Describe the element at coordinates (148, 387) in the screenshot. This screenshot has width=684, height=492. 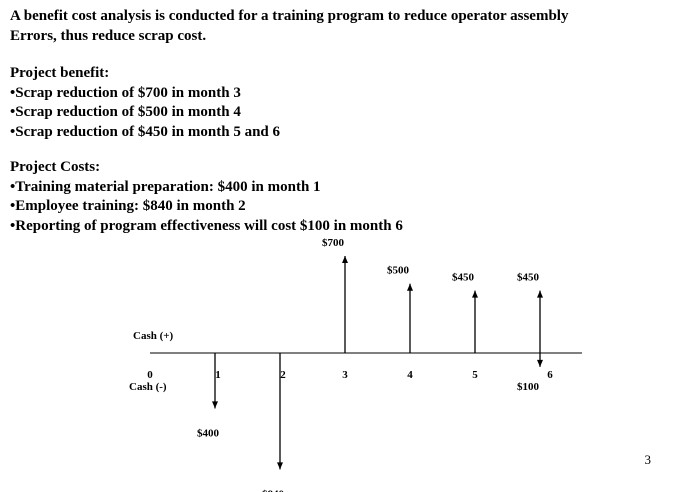
I see `cash-negative-label: Cash (-)` at that location.